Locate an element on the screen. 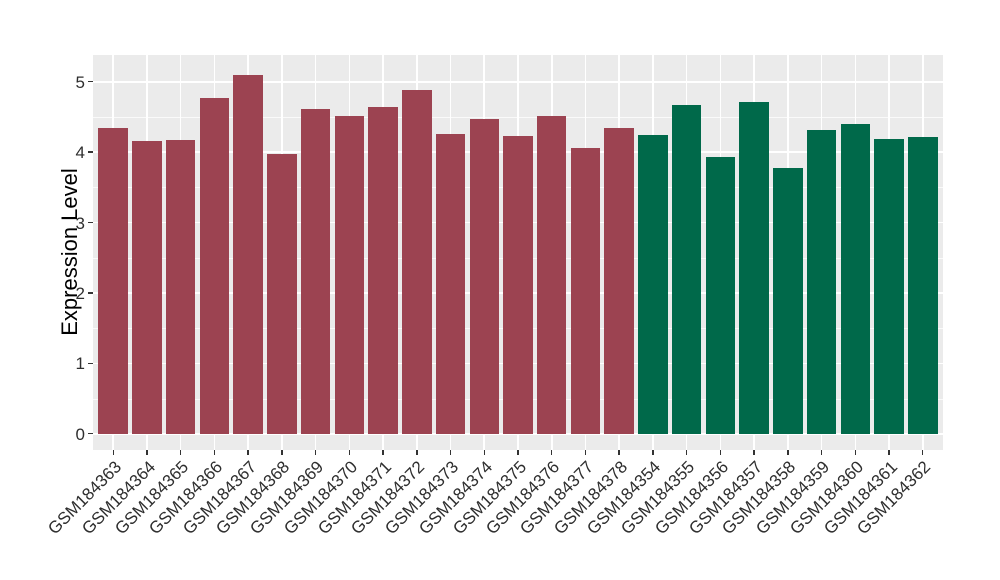 Image resolution: width=1000 pixels, height=580 pixels. bar-GSM184362 is located at coordinates (923, 285).